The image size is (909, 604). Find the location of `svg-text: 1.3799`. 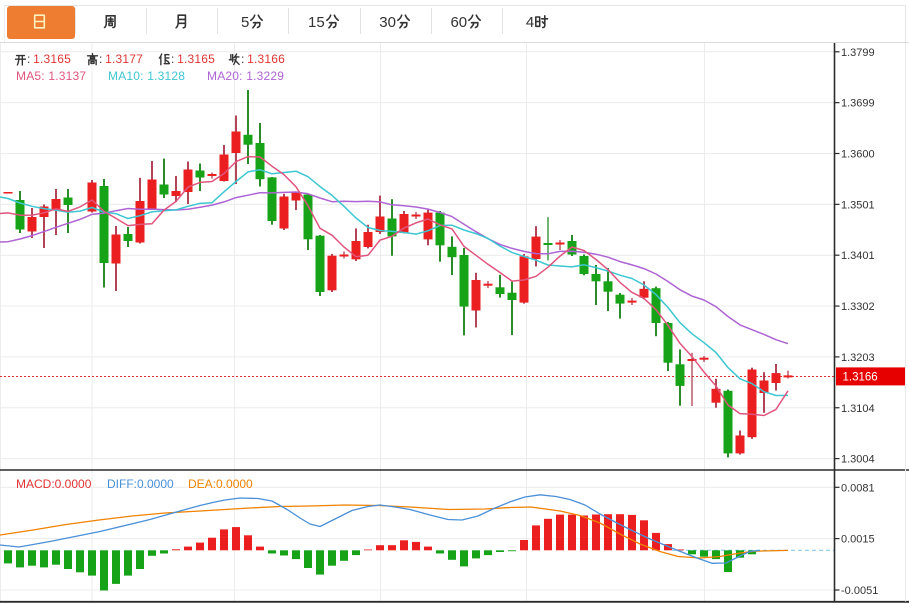

svg-text: 1.3799 is located at coordinates (858, 53).